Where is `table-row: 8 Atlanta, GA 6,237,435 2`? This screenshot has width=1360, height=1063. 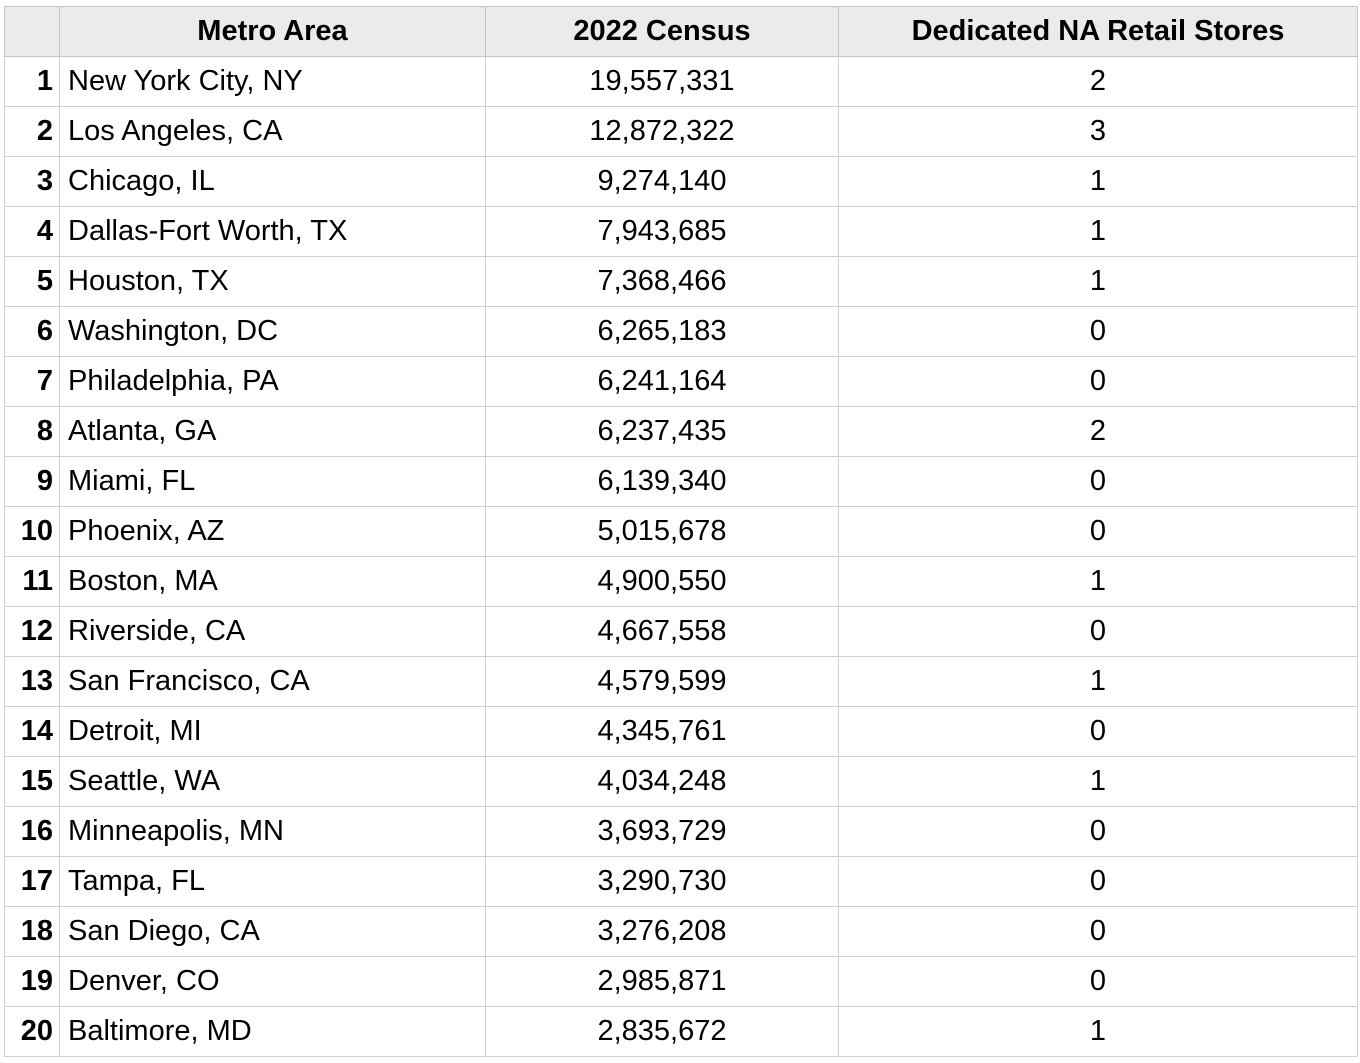 table-row: 8 Atlanta, GA 6,237,435 2 is located at coordinates (681, 431).